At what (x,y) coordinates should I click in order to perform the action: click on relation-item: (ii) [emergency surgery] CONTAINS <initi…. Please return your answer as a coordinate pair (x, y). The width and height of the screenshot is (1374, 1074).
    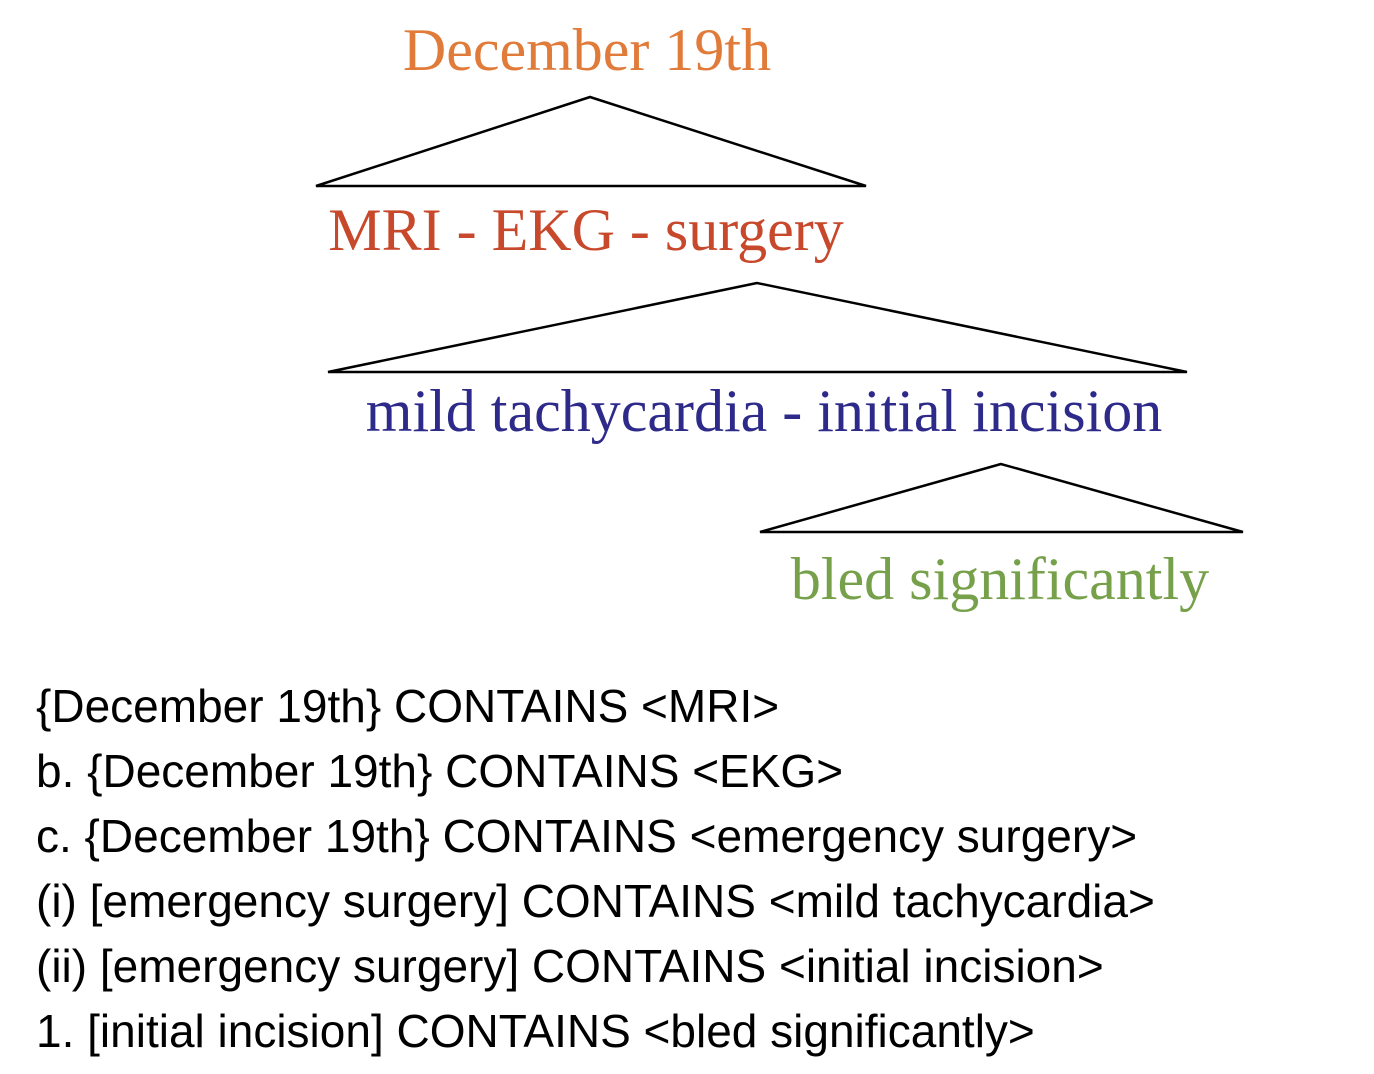
    Looking at the image, I should click on (570, 966).